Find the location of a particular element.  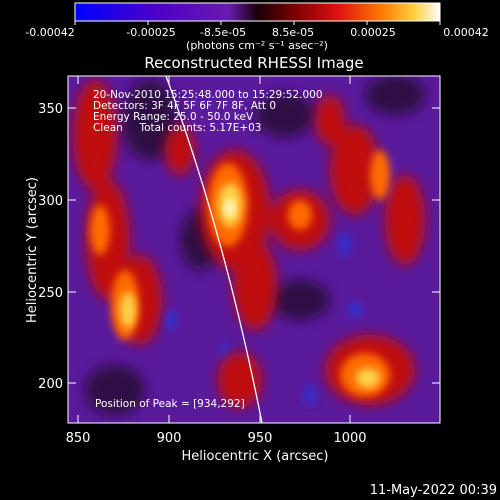

colorbar-tick-label: 0.00025 is located at coordinates (373, 32).